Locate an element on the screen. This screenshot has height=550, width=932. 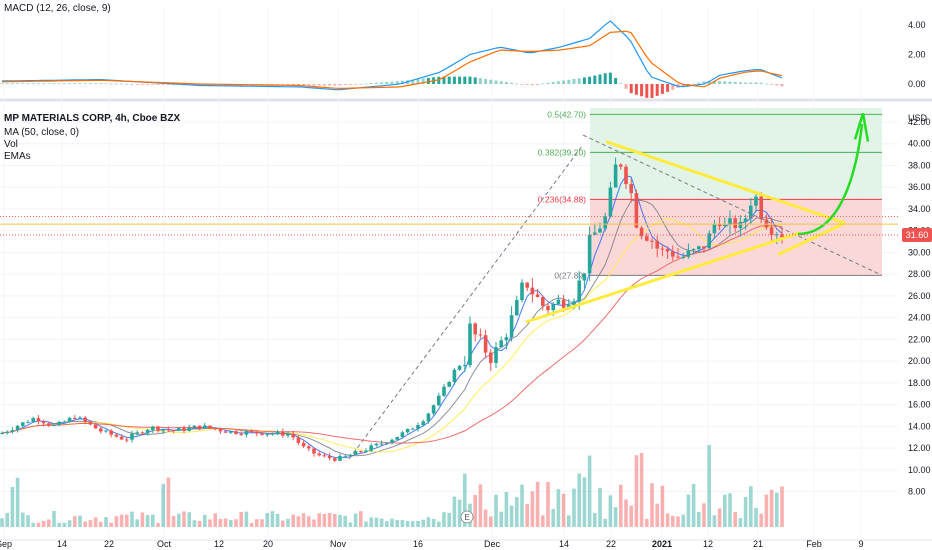
forecast-arrow is located at coordinates (830, 180).